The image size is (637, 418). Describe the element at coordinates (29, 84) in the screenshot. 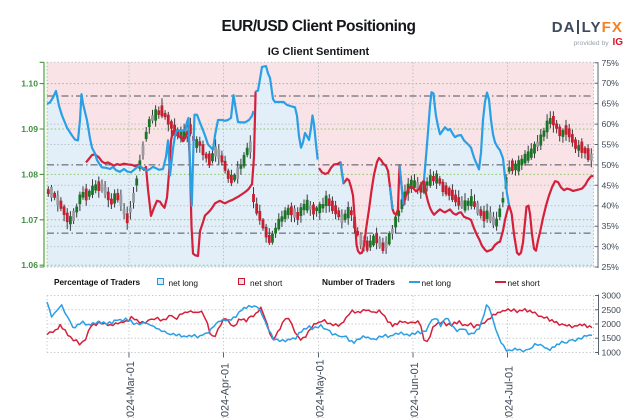

I see `svg-text: 1.10` at that location.